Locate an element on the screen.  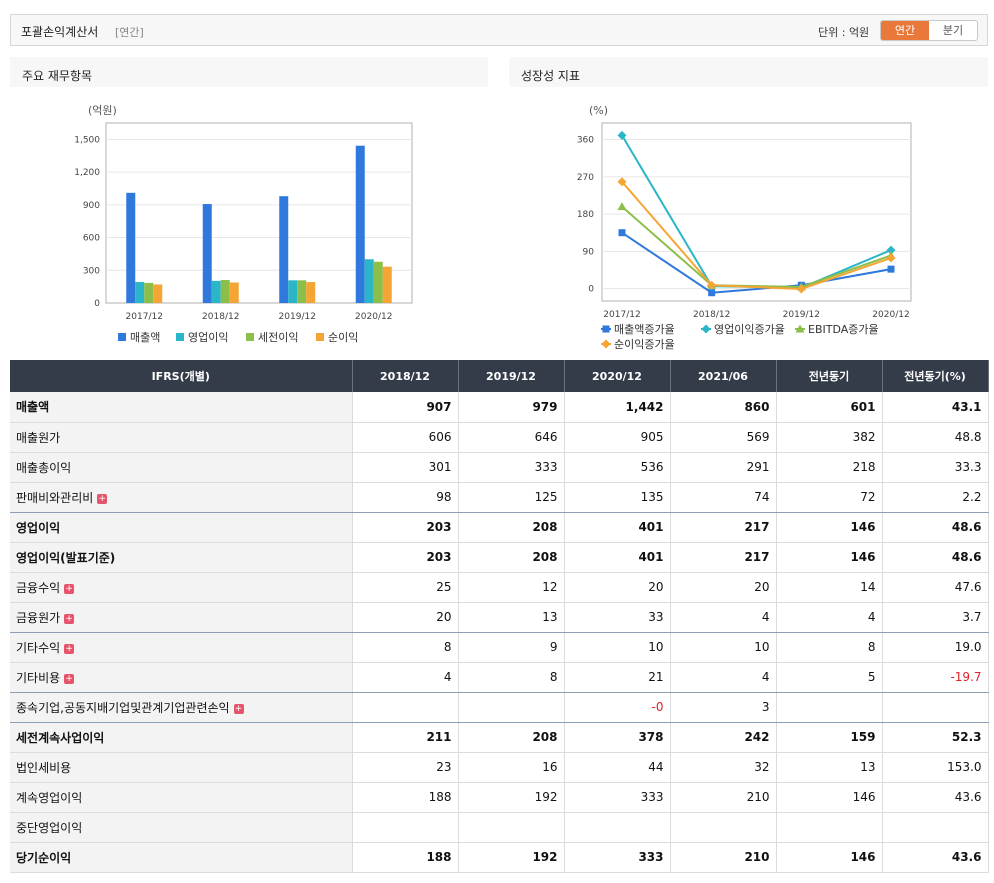
value-cell: 333 is located at coordinates (511, 467).